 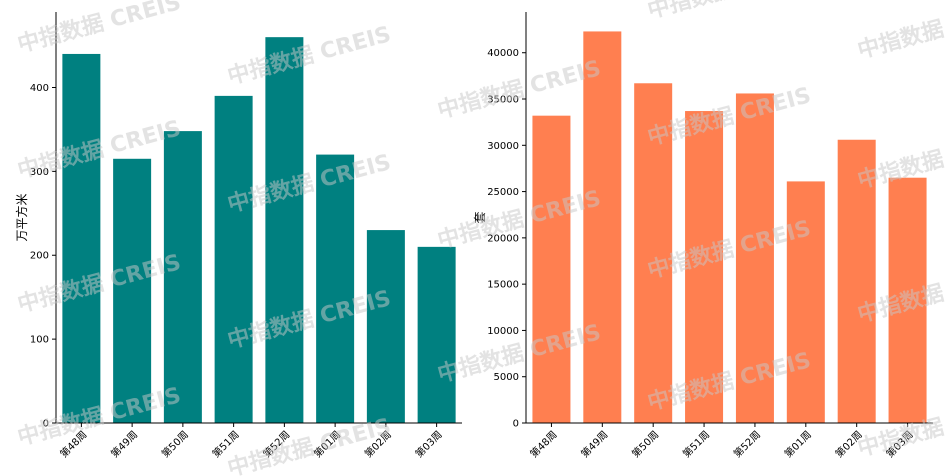 What do you see at coordinates (503, 238) in the screenshot?
I see `y-tick-label: 20000` at bounding box center [503, 238].